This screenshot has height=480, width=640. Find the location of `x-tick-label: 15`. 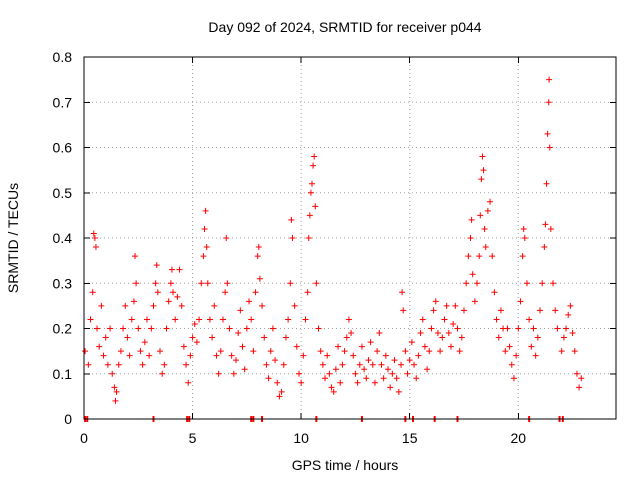

x-tick-label: 15 is located at coordinates (410, 438).